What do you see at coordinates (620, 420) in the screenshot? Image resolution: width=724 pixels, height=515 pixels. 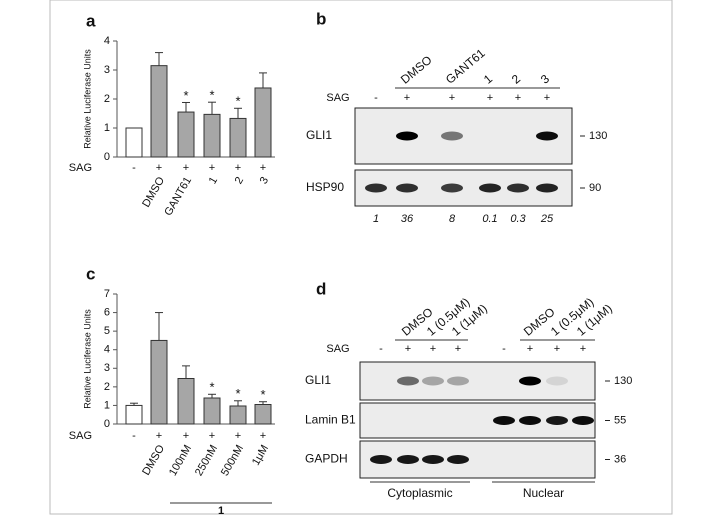 I see `marker: 55` at bounding box center [620, 420].